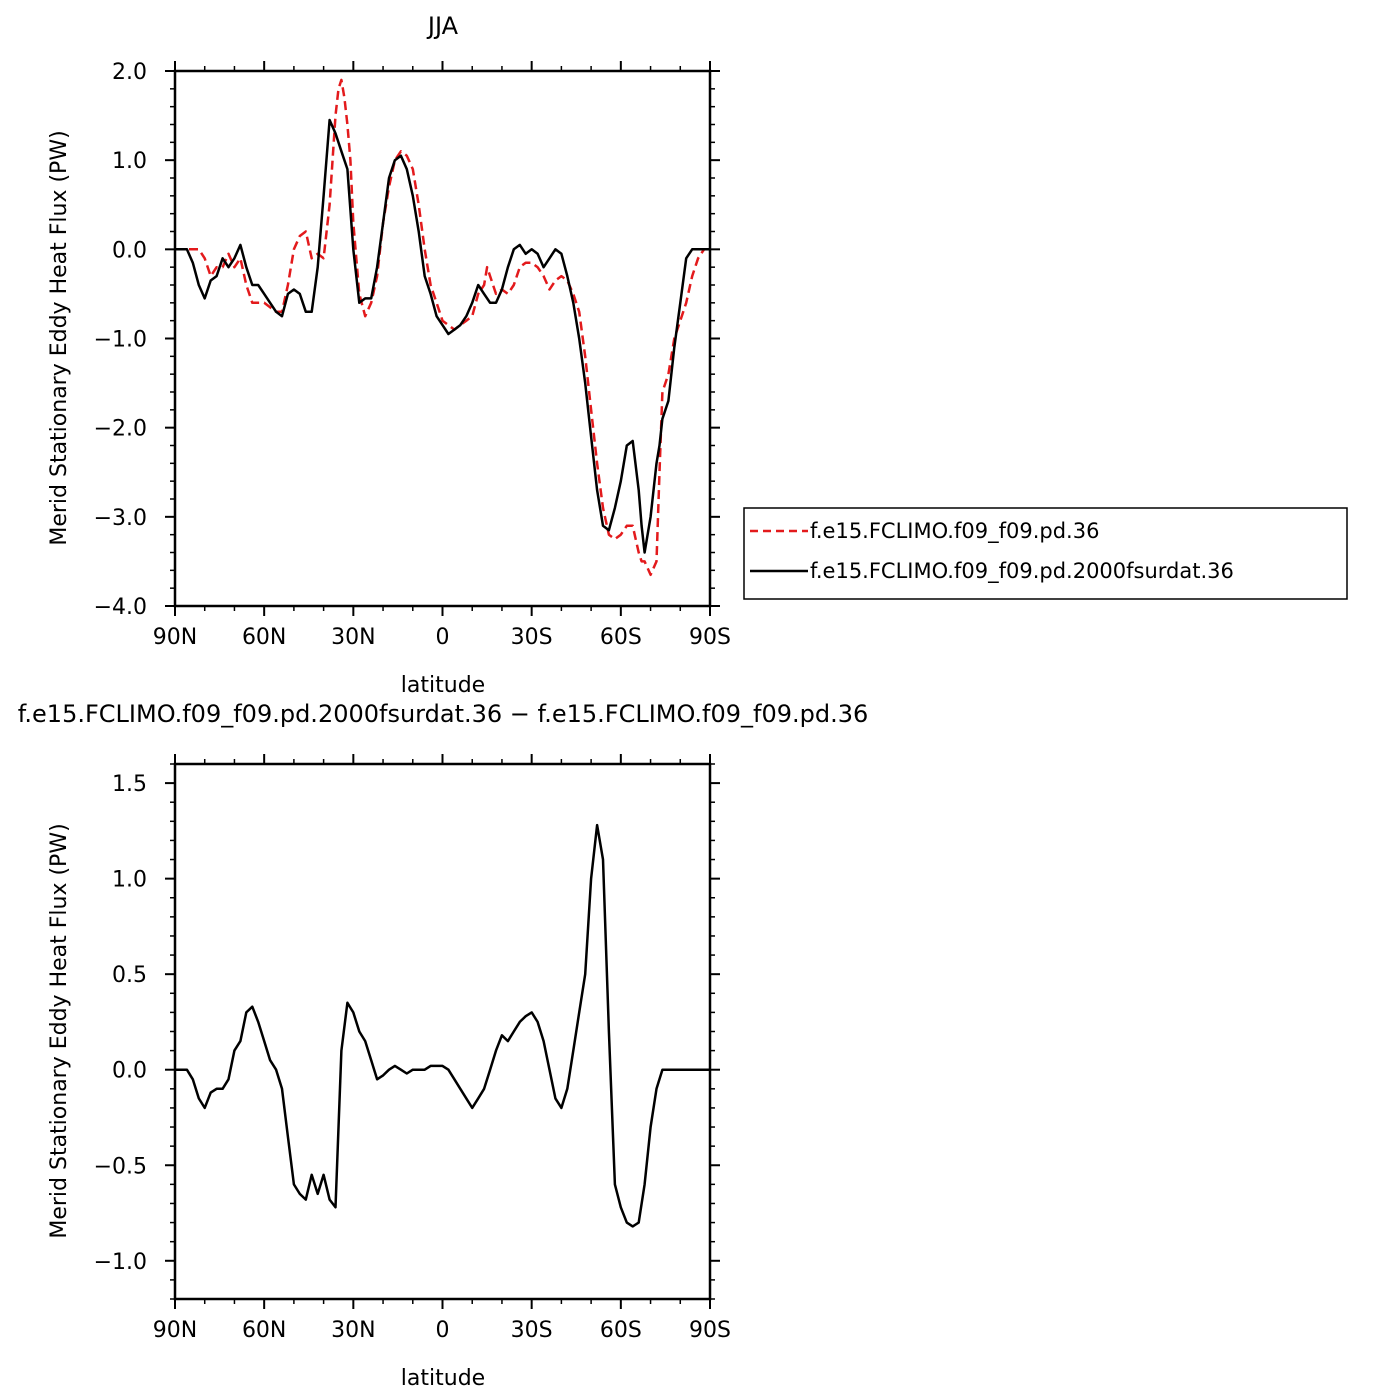 This screenshot has width=1394, height=1397. I want to click on bottom-y-tick-label: −0.5, so click(120, 1166).